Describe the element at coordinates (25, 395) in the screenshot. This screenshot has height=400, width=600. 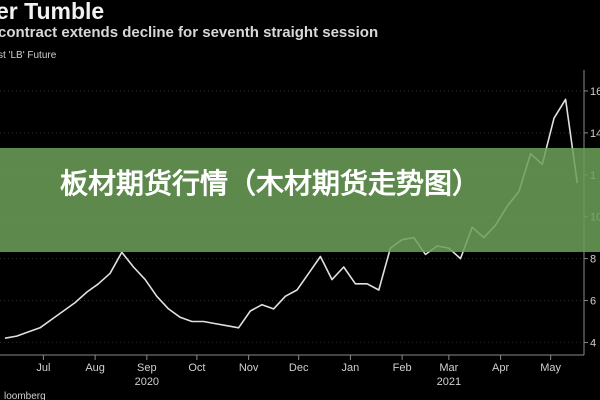
I see `source-label: loomberg` at that location.